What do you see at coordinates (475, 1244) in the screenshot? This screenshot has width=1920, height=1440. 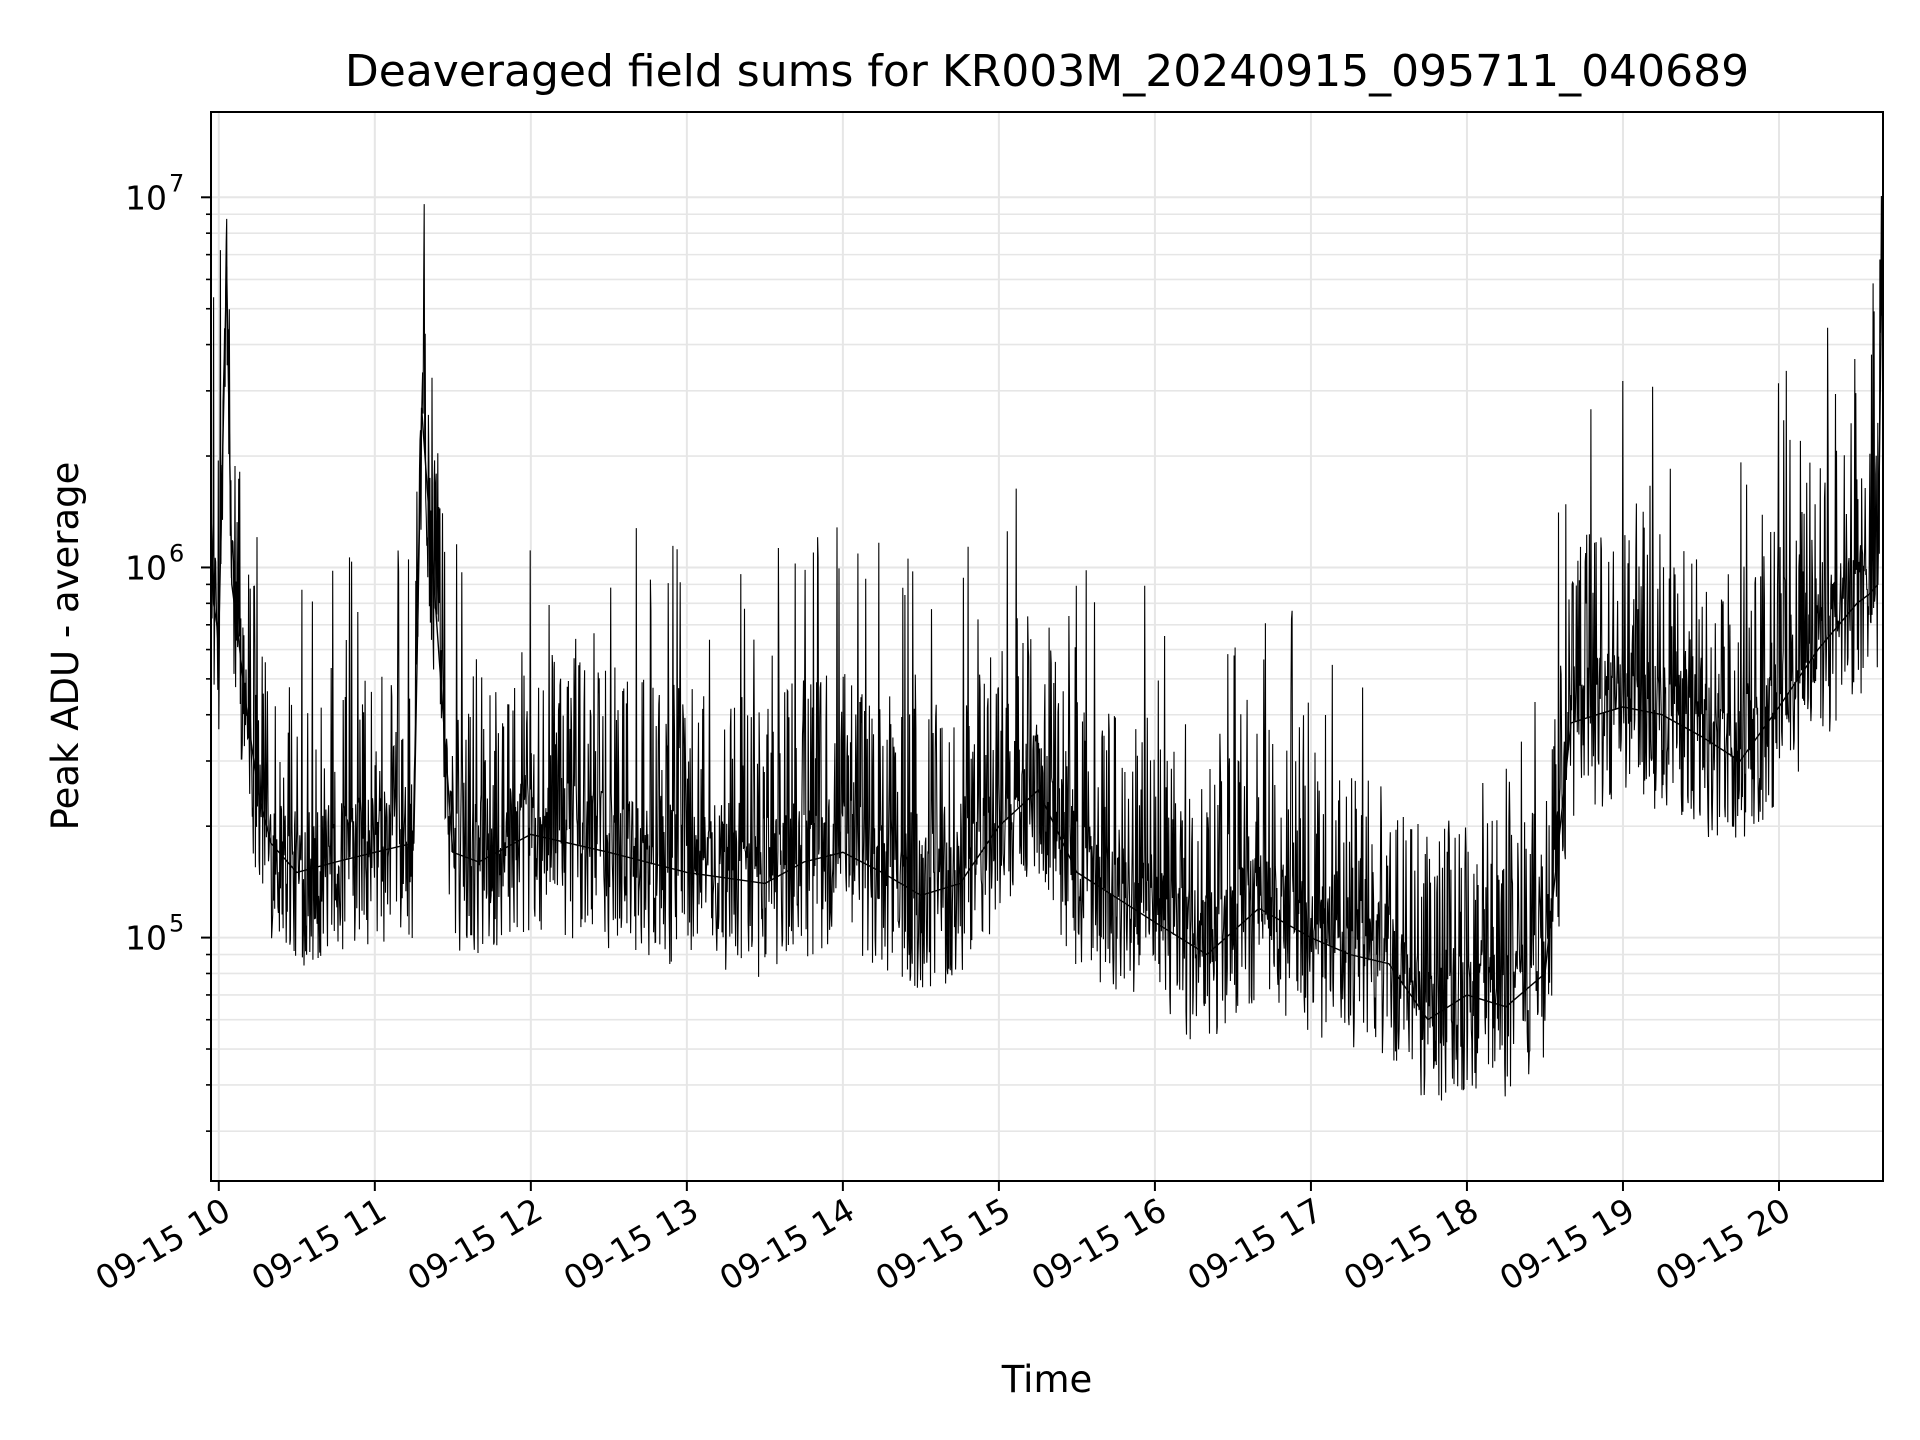 I see `x-tick-label: 09-15 12` at bounding box center [475, 1244].